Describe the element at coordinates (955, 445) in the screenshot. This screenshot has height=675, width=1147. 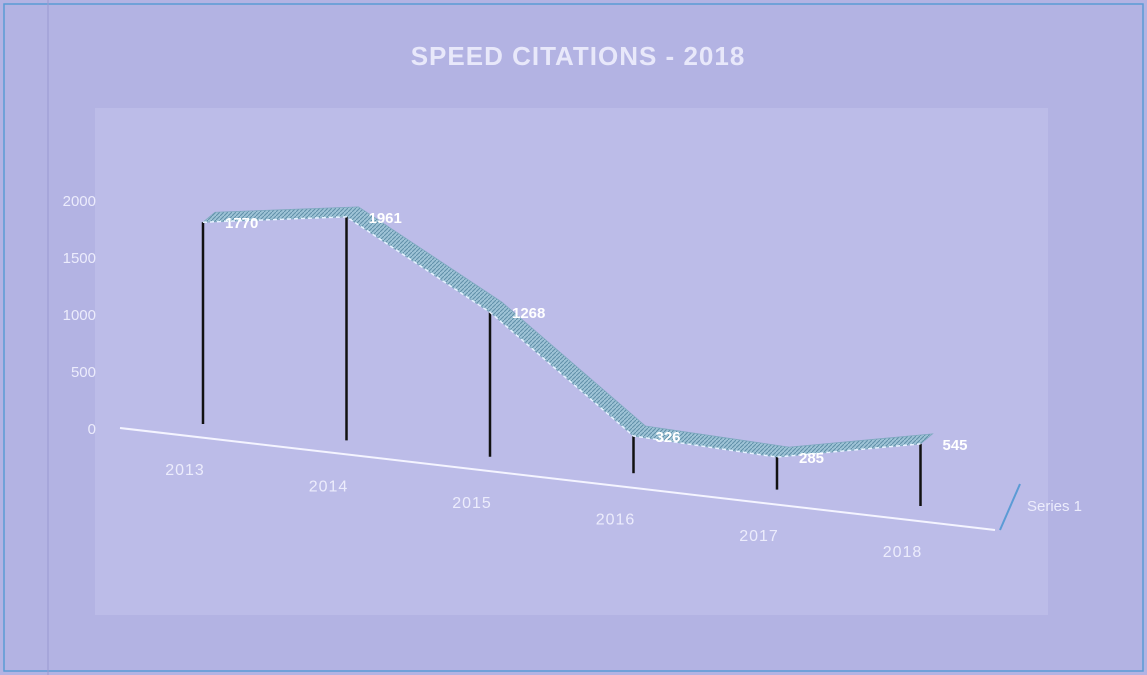
I see `data-label: 545` at that location.